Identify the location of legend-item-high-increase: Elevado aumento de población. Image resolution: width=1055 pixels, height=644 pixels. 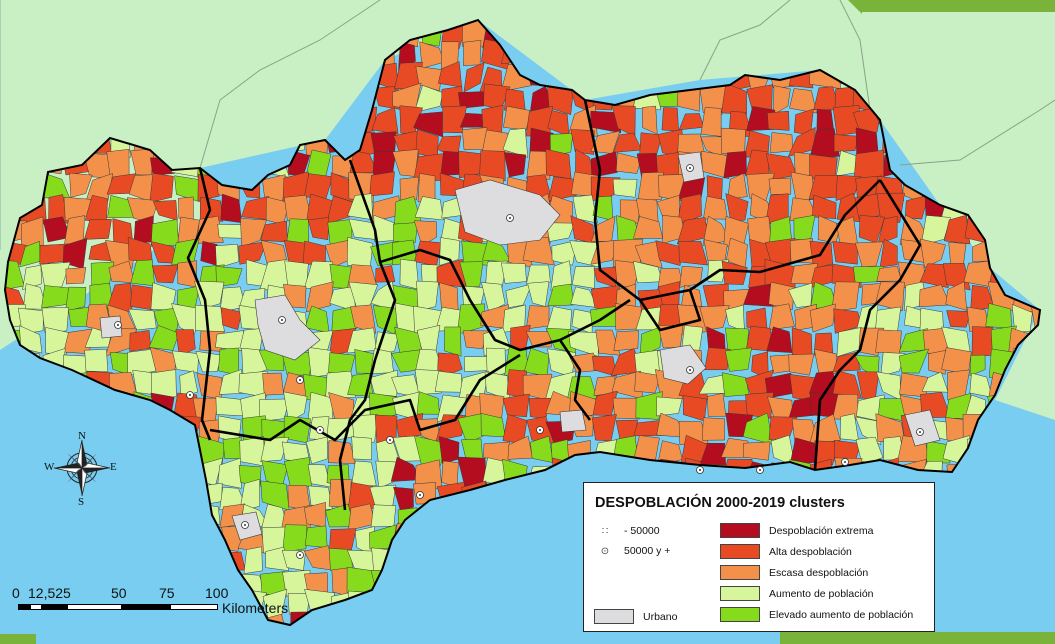
(816, 614).